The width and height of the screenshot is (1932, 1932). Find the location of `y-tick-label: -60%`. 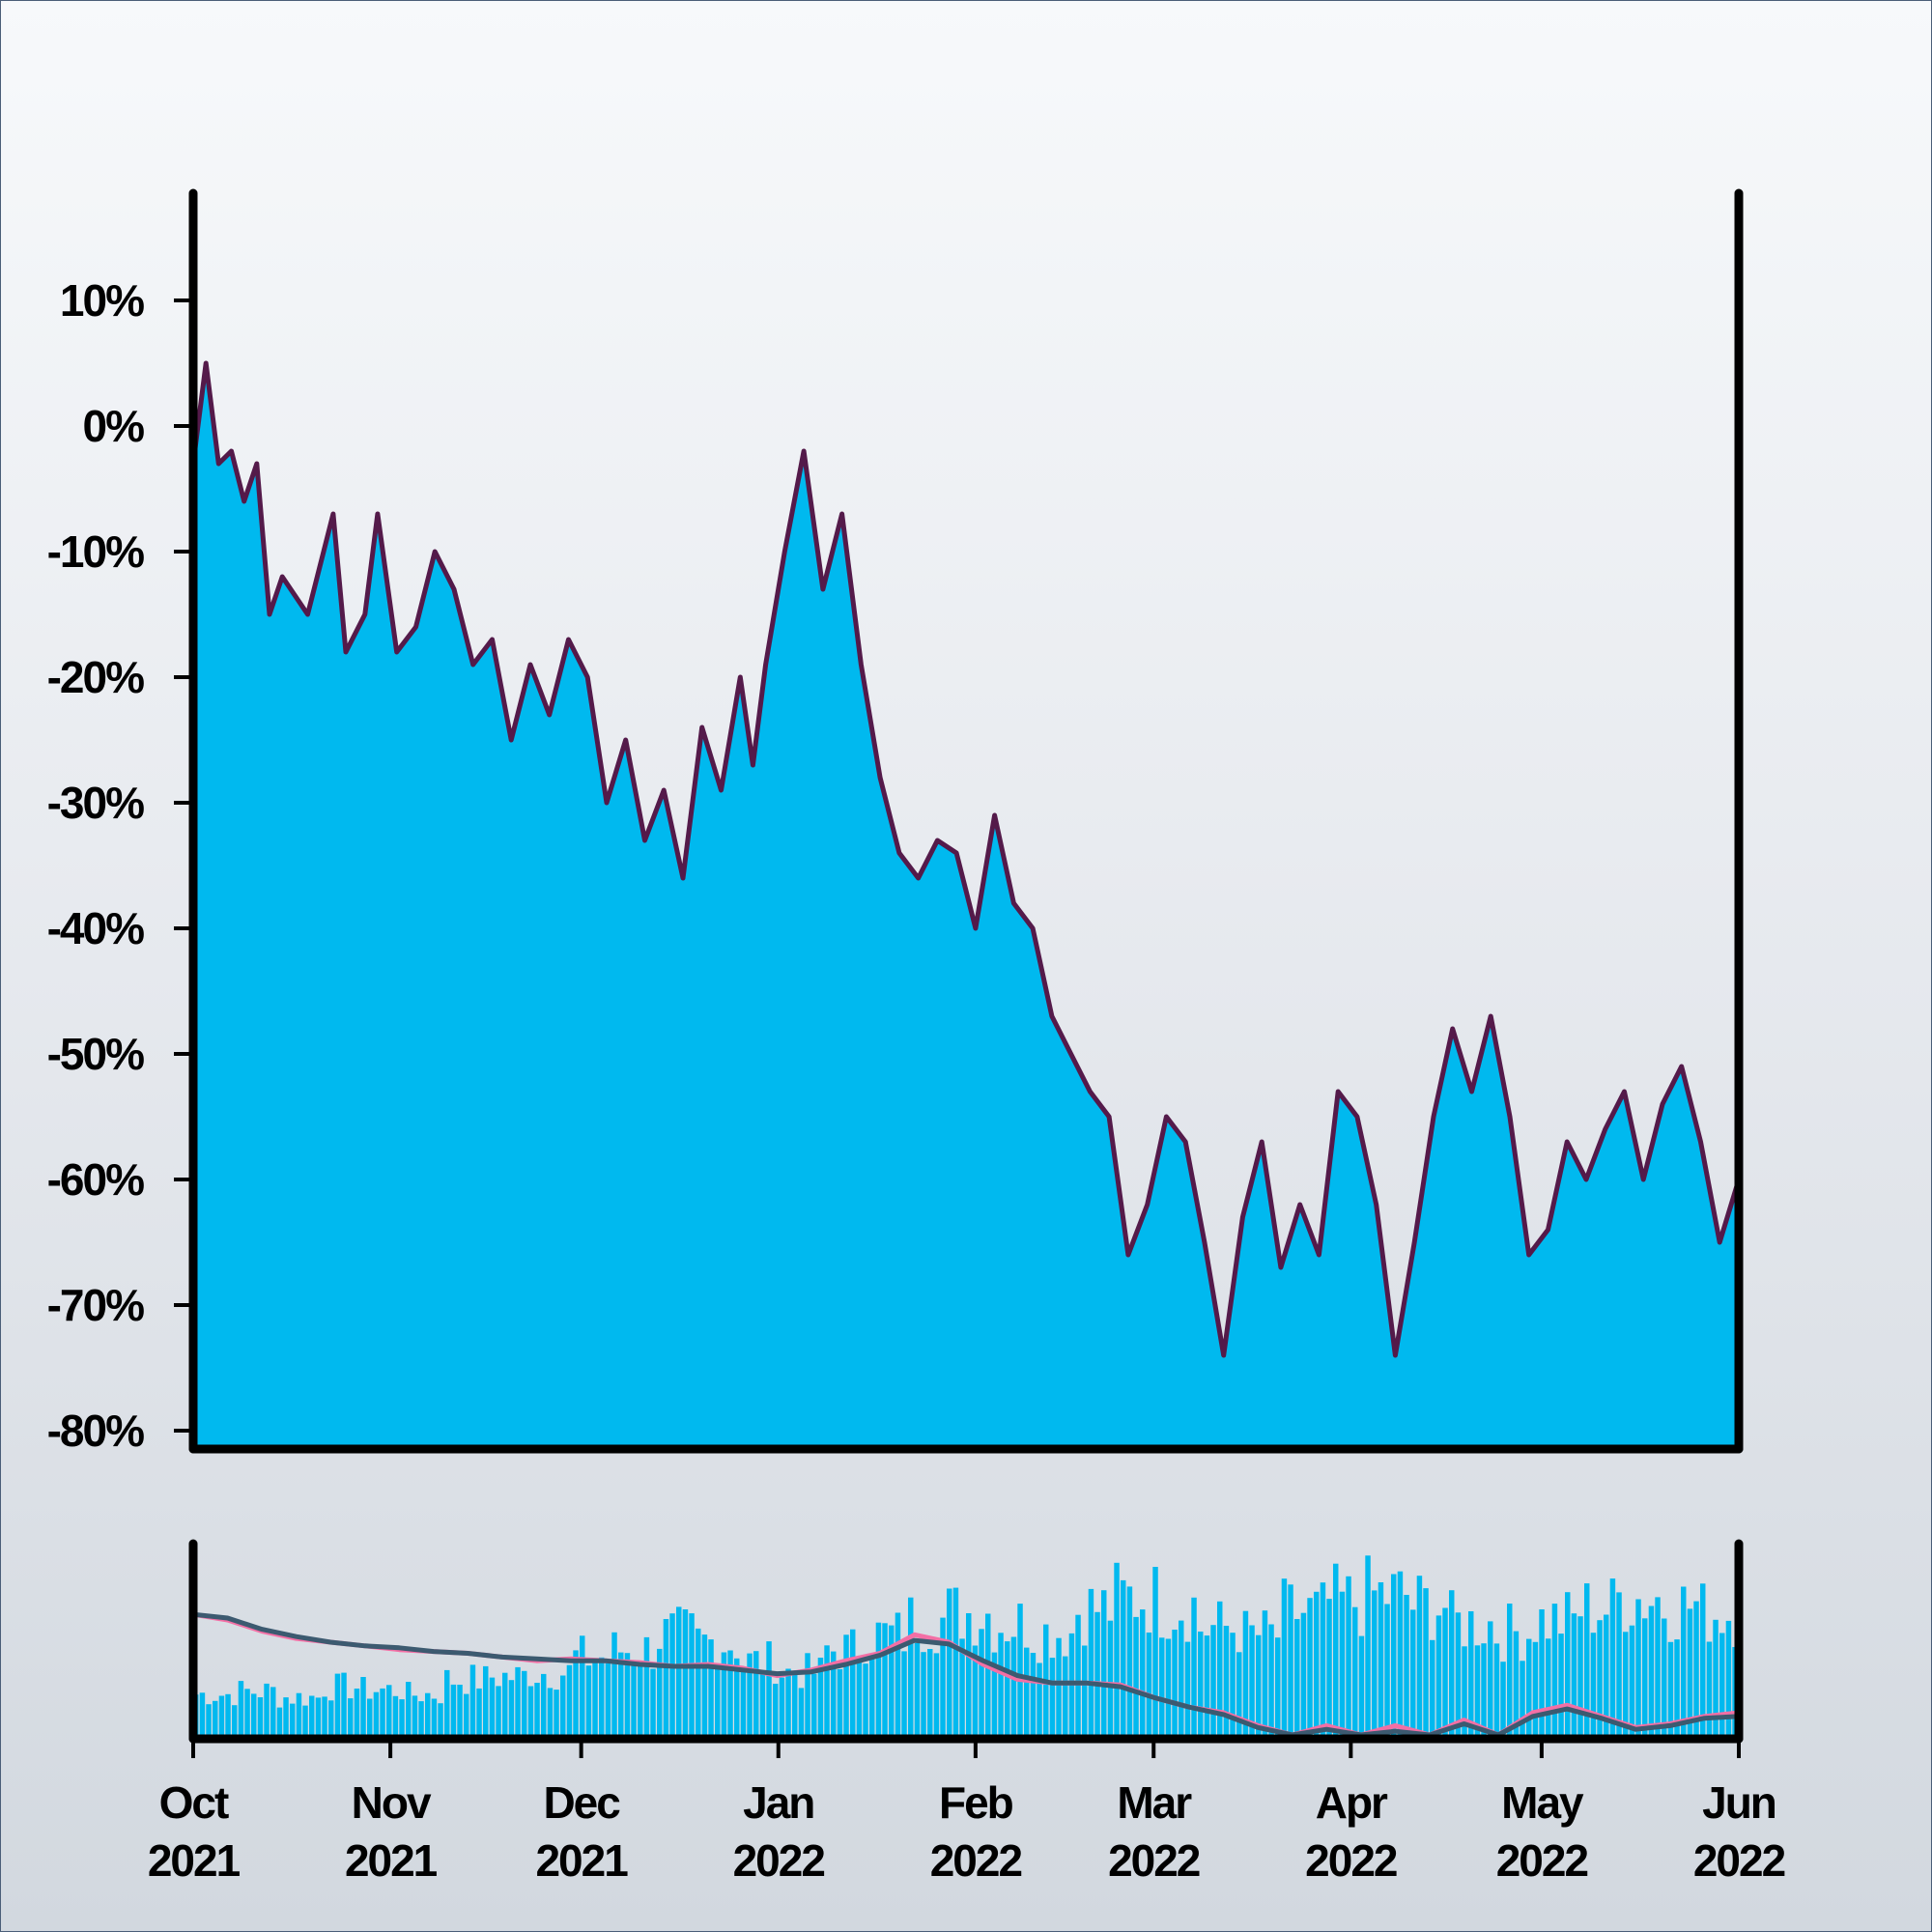

y-tick-label: -60% is located at coordinates (95, 1179).